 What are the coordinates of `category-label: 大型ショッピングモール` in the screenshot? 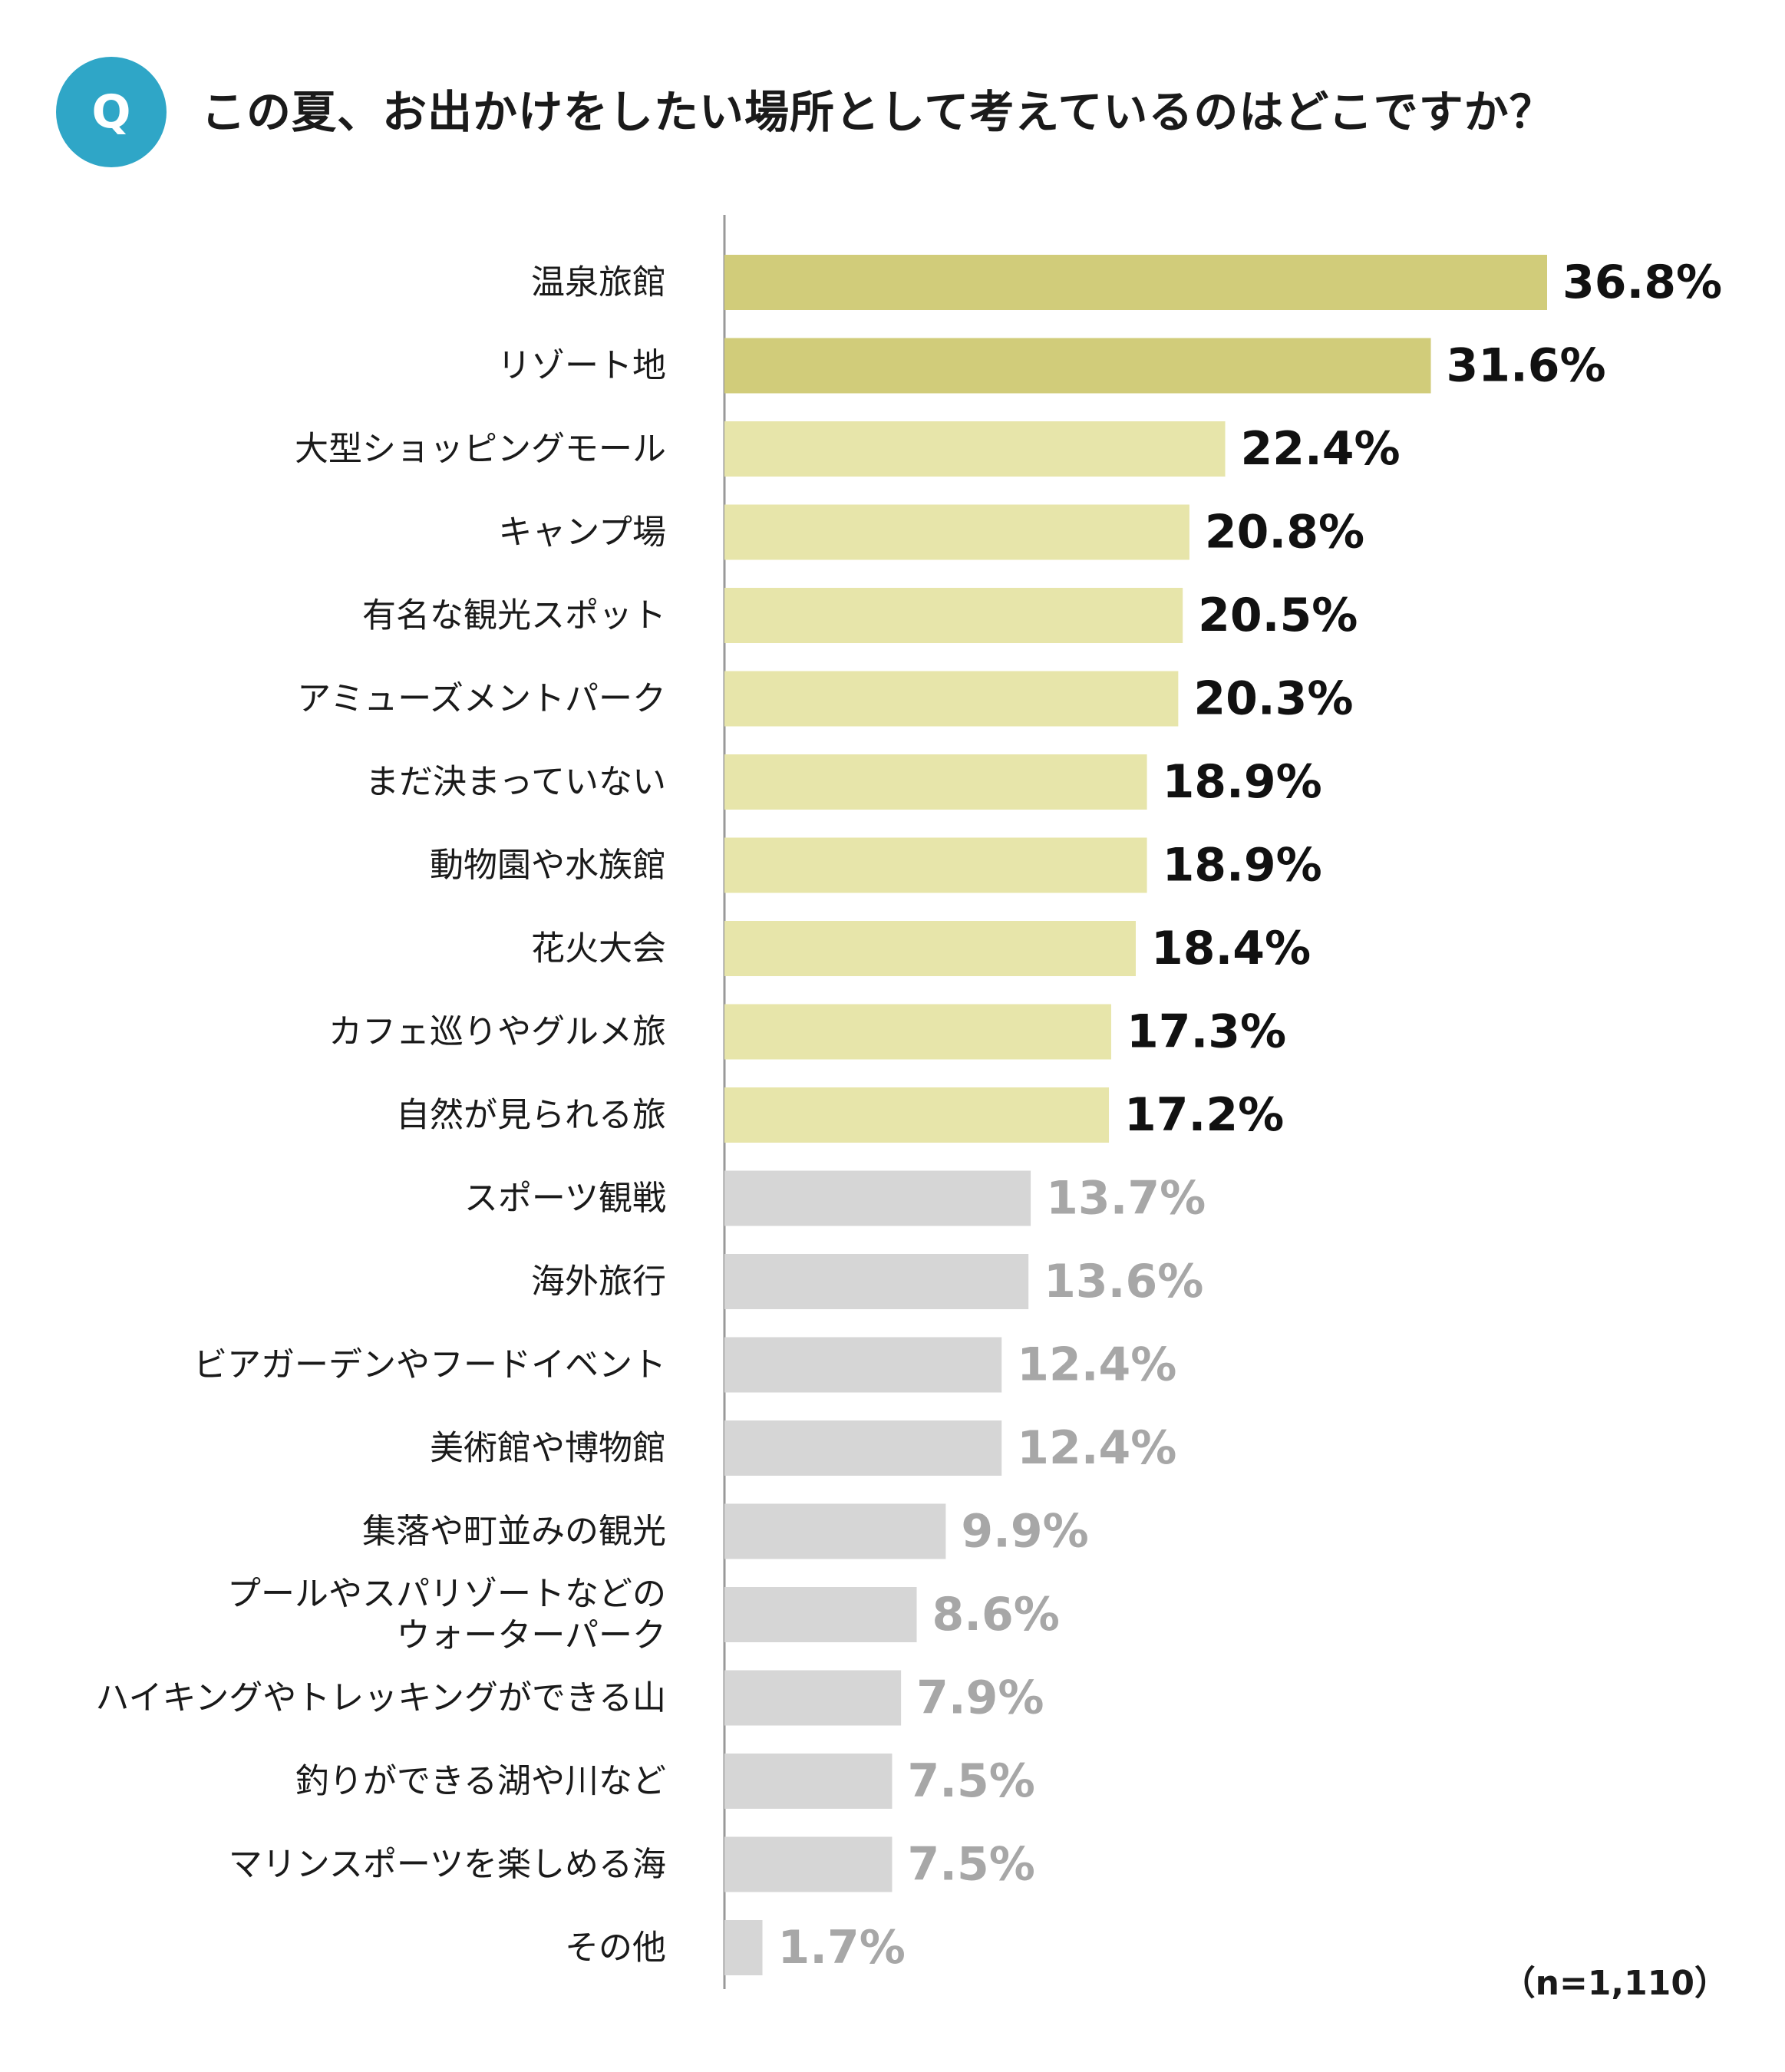 It's located at (481, 449).